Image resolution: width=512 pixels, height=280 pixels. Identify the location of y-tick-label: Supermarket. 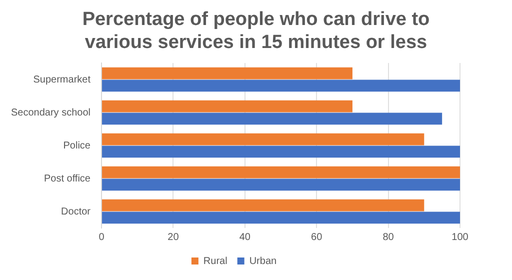
(62, 80).